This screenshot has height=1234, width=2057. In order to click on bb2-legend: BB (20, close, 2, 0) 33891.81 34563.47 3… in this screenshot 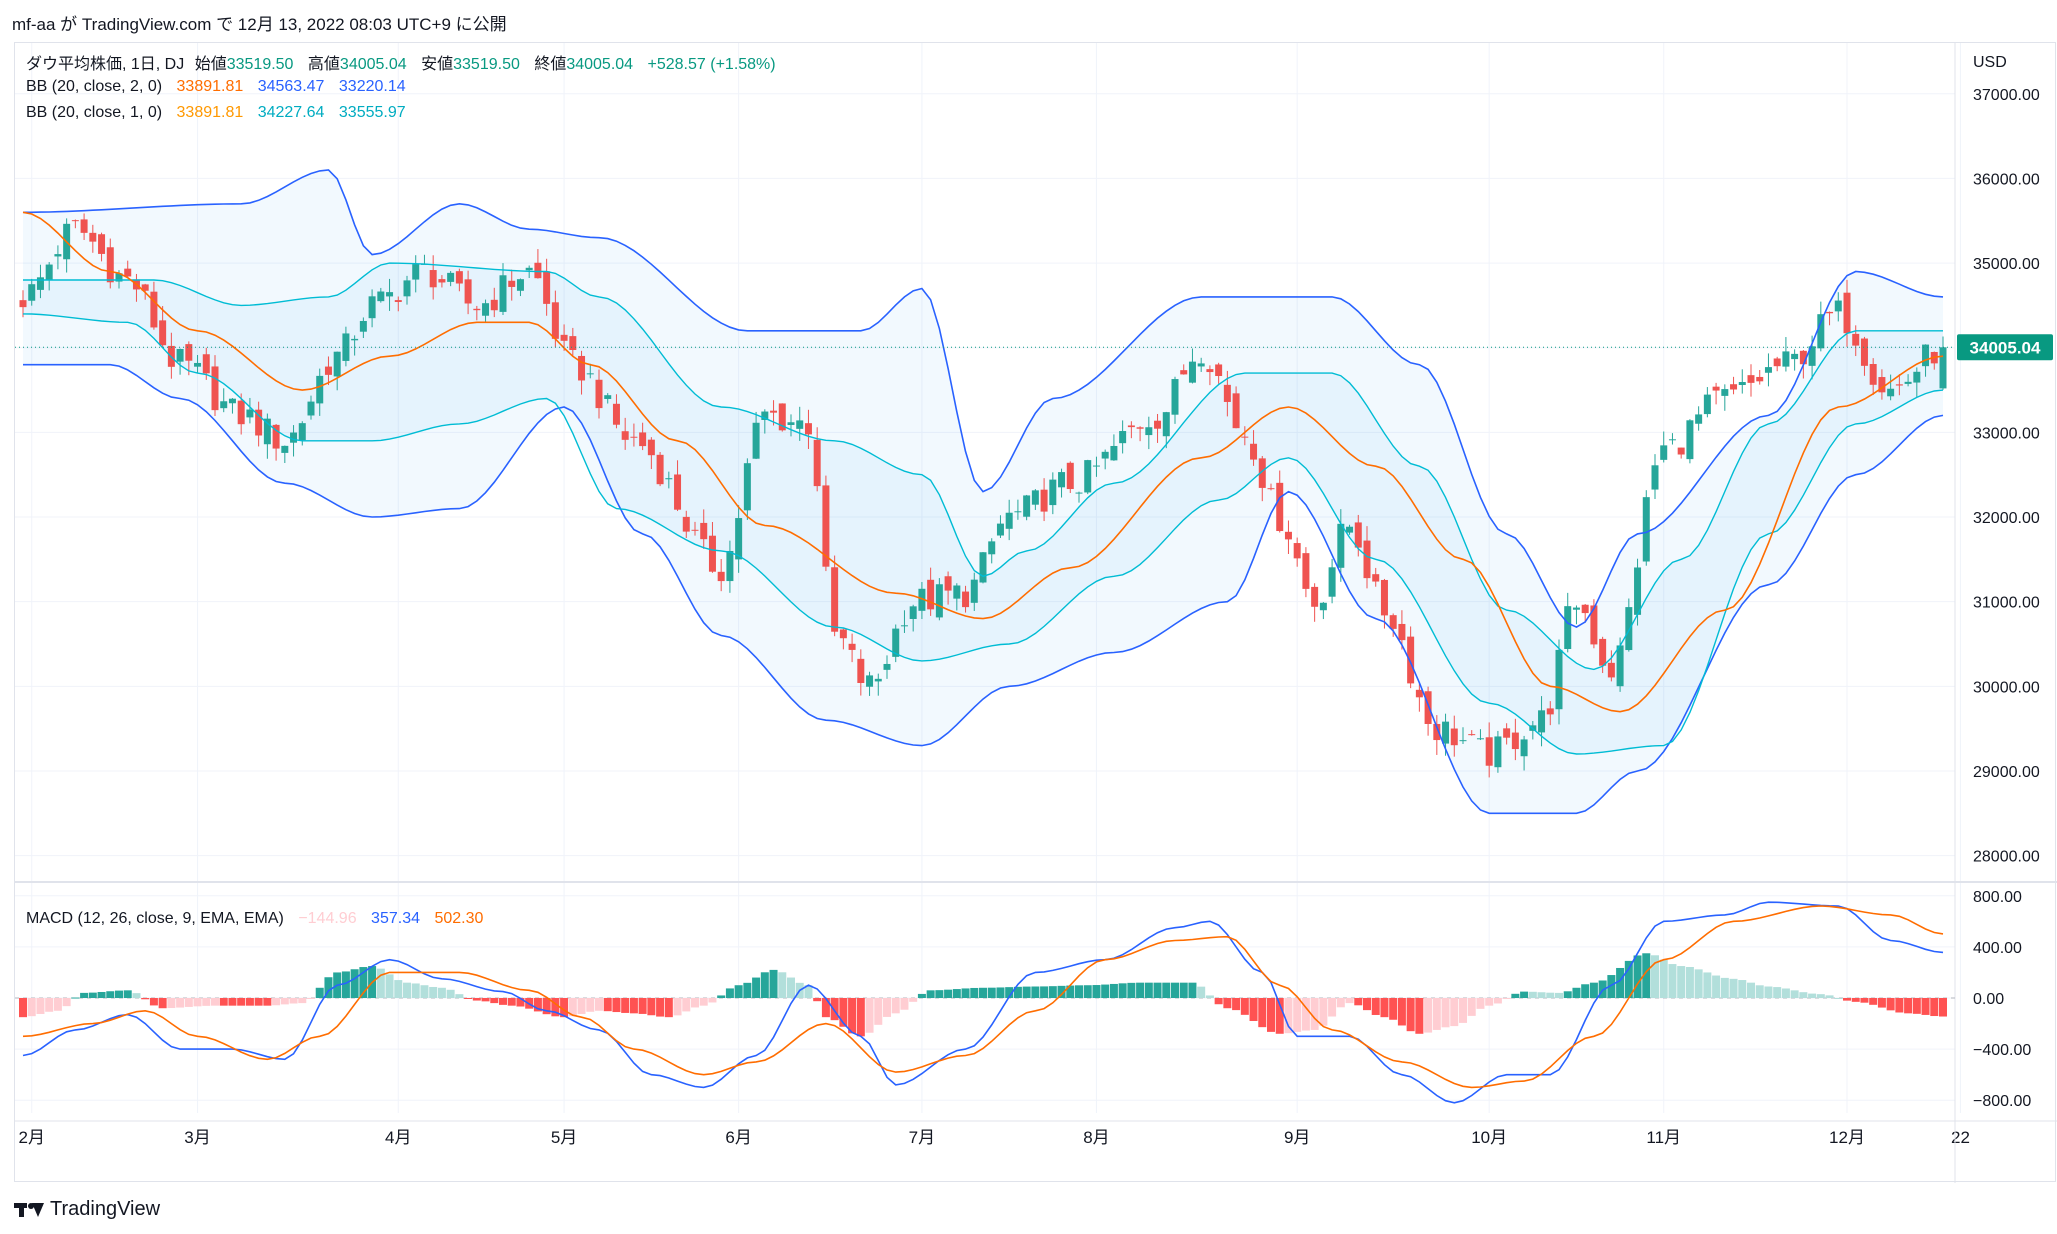, I will do `click(221, 87)`.